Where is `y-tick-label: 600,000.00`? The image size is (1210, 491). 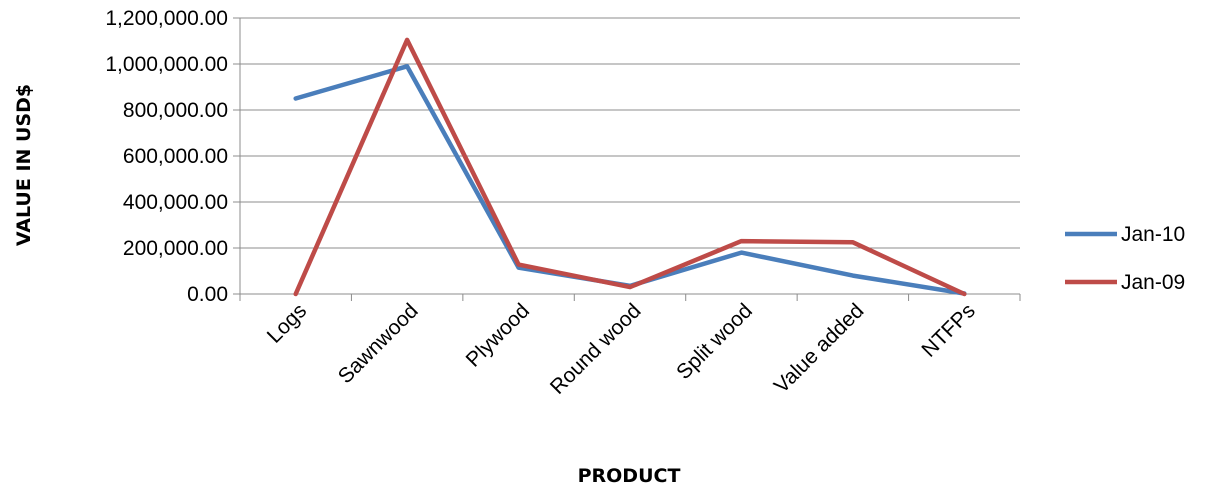 y-tick-label: 600,000.00 is located at coordinates (175, 156).